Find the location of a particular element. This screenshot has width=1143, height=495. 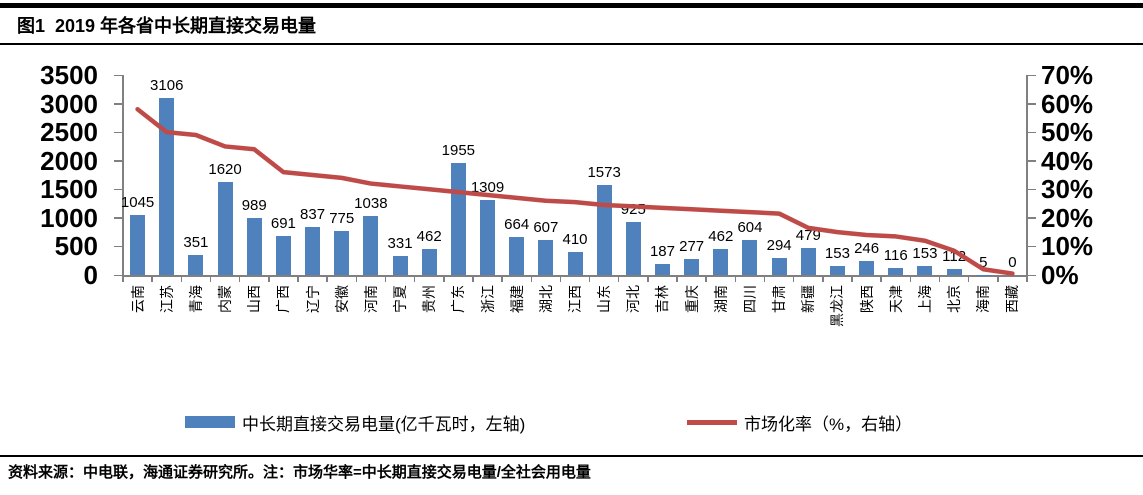

y-axis-left-line is located at coordinates (123, 175).